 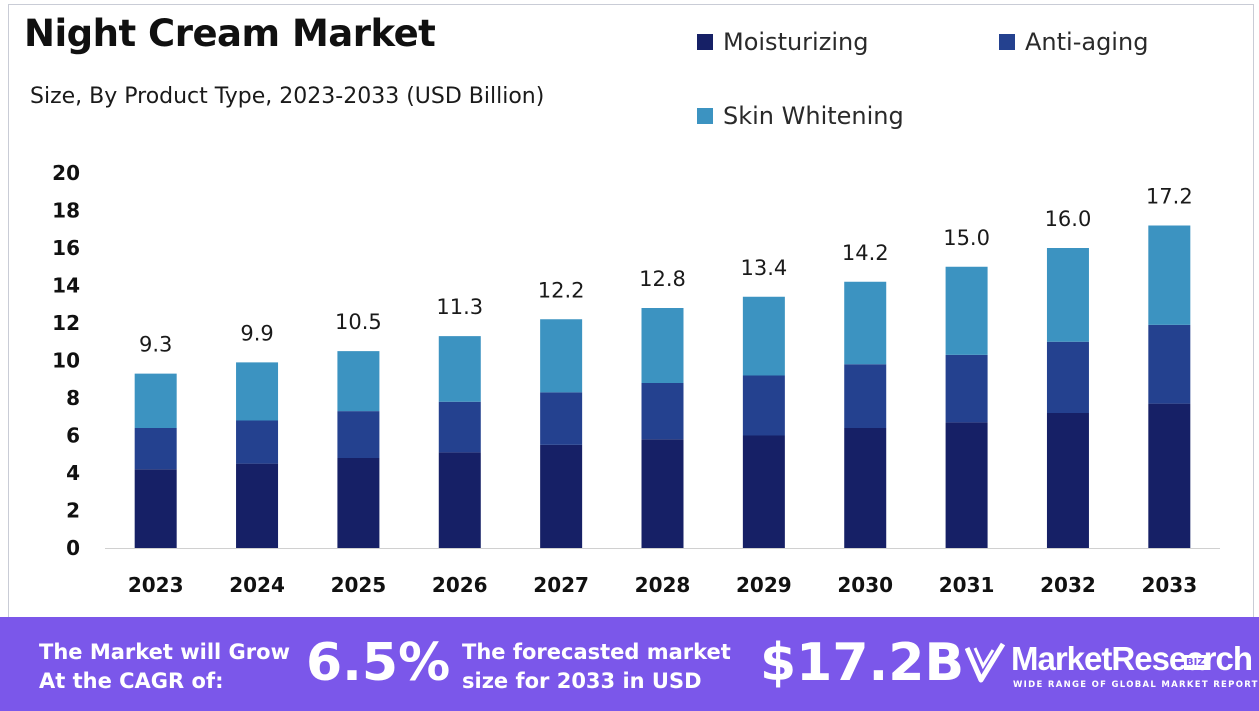 I want to click on bar-total-label: 14.2, so click(x=865, y=253).